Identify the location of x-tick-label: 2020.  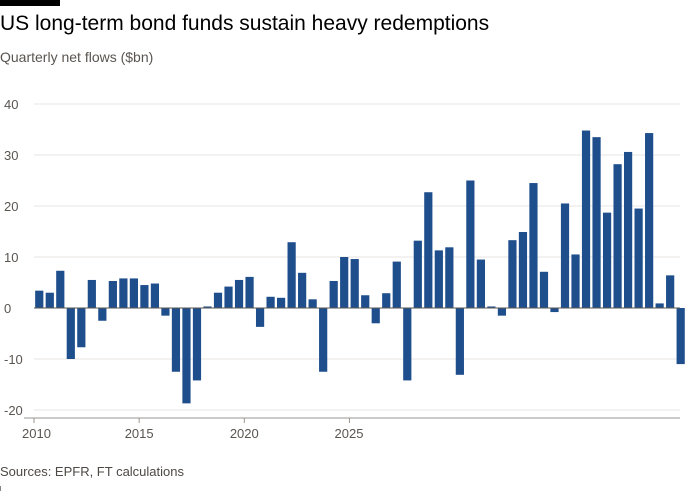
(244, 433).